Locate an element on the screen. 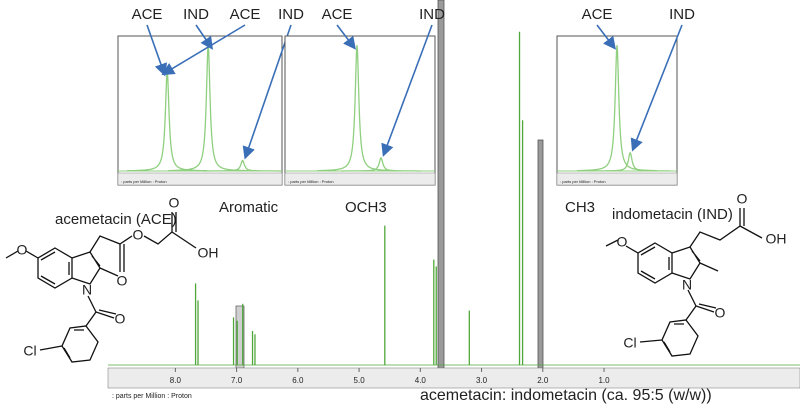 The image size is (800, 413). x-axis-strip is located at coordinates (453, 378).